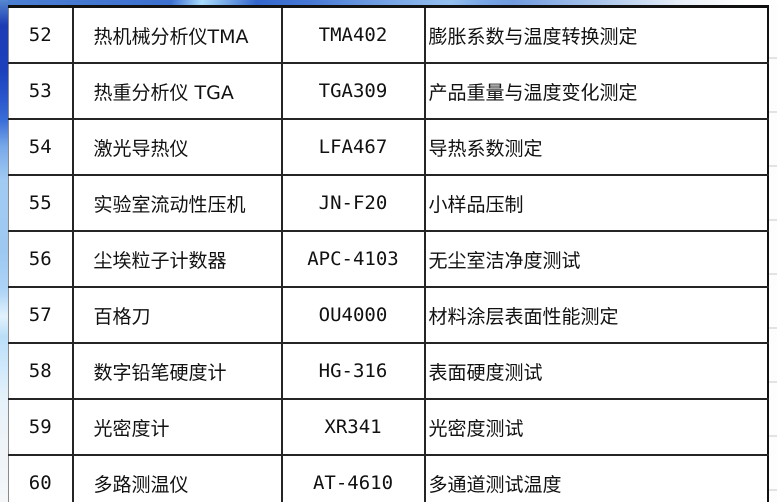 This screenshot has width=777, height=502. Describe the element at coordinates (177, 91) in the screenshot. I see `cell-equipment-name: 热重分析仪 TGA` at that location.